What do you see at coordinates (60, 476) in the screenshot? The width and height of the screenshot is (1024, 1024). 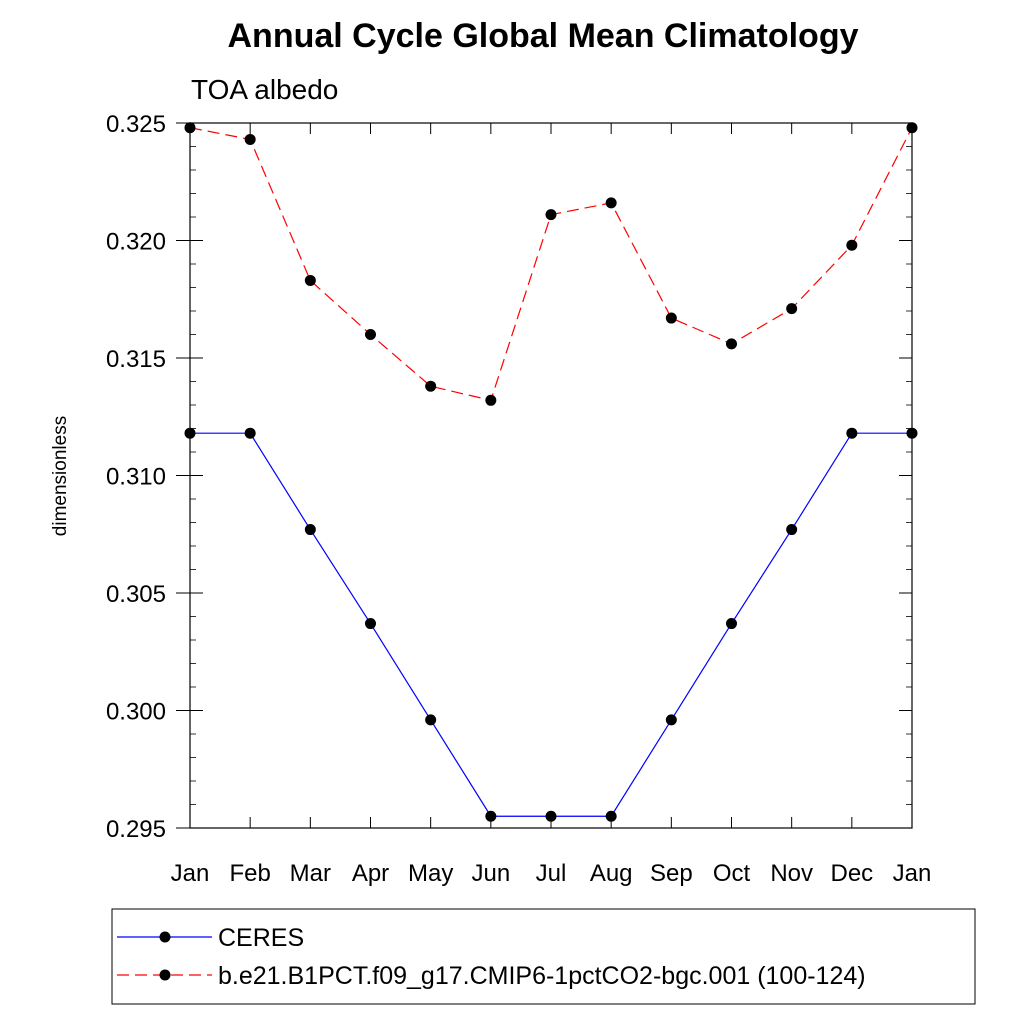 I see `y-axis-label: dimensionless` at bounding box center [60, 476].